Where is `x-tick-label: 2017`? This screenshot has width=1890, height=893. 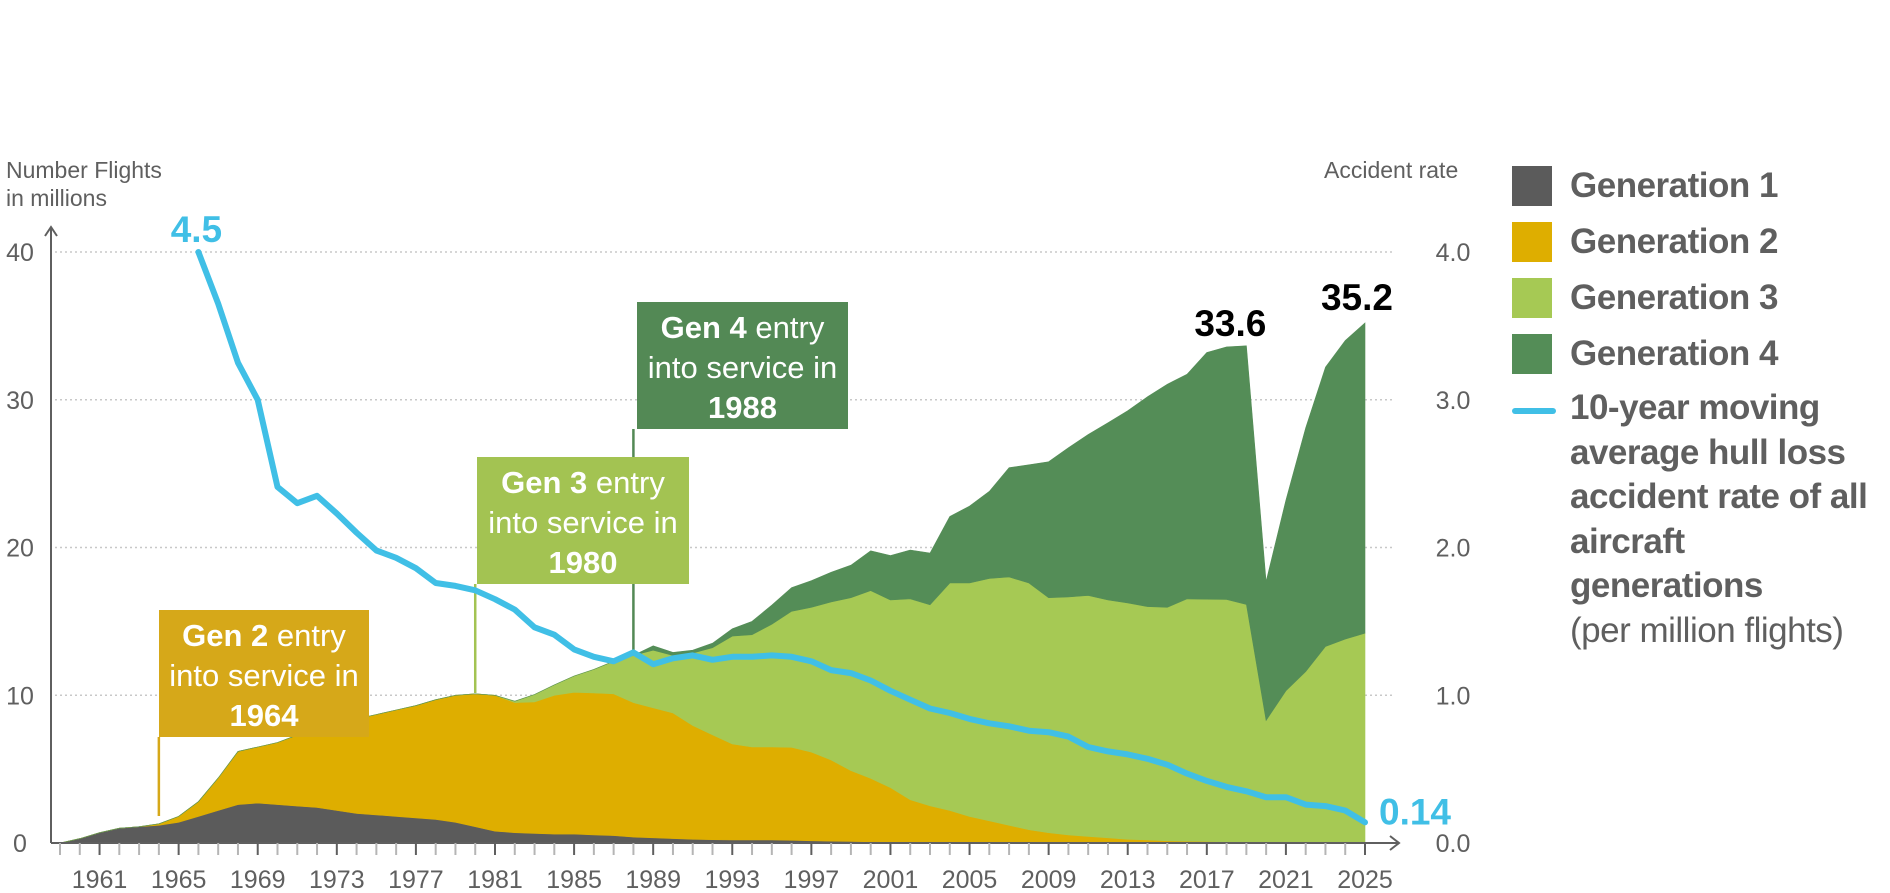
x-tick-label: 2017 is located at coordinates (1207, 879).